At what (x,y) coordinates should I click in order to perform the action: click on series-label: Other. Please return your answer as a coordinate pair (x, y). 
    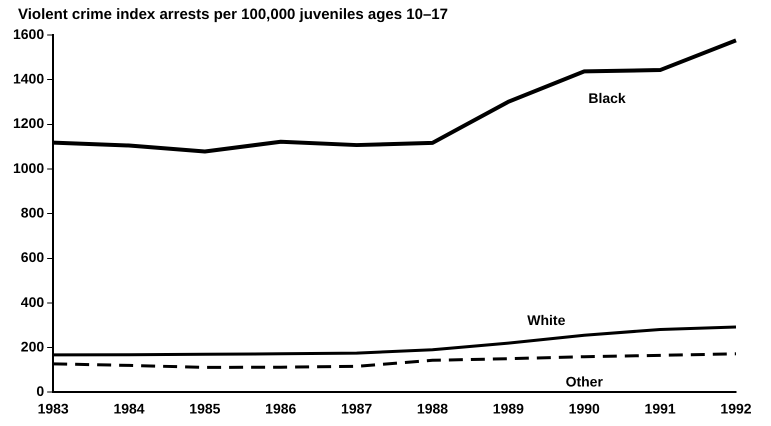
    Looking at the image, I should click on (585, 382).